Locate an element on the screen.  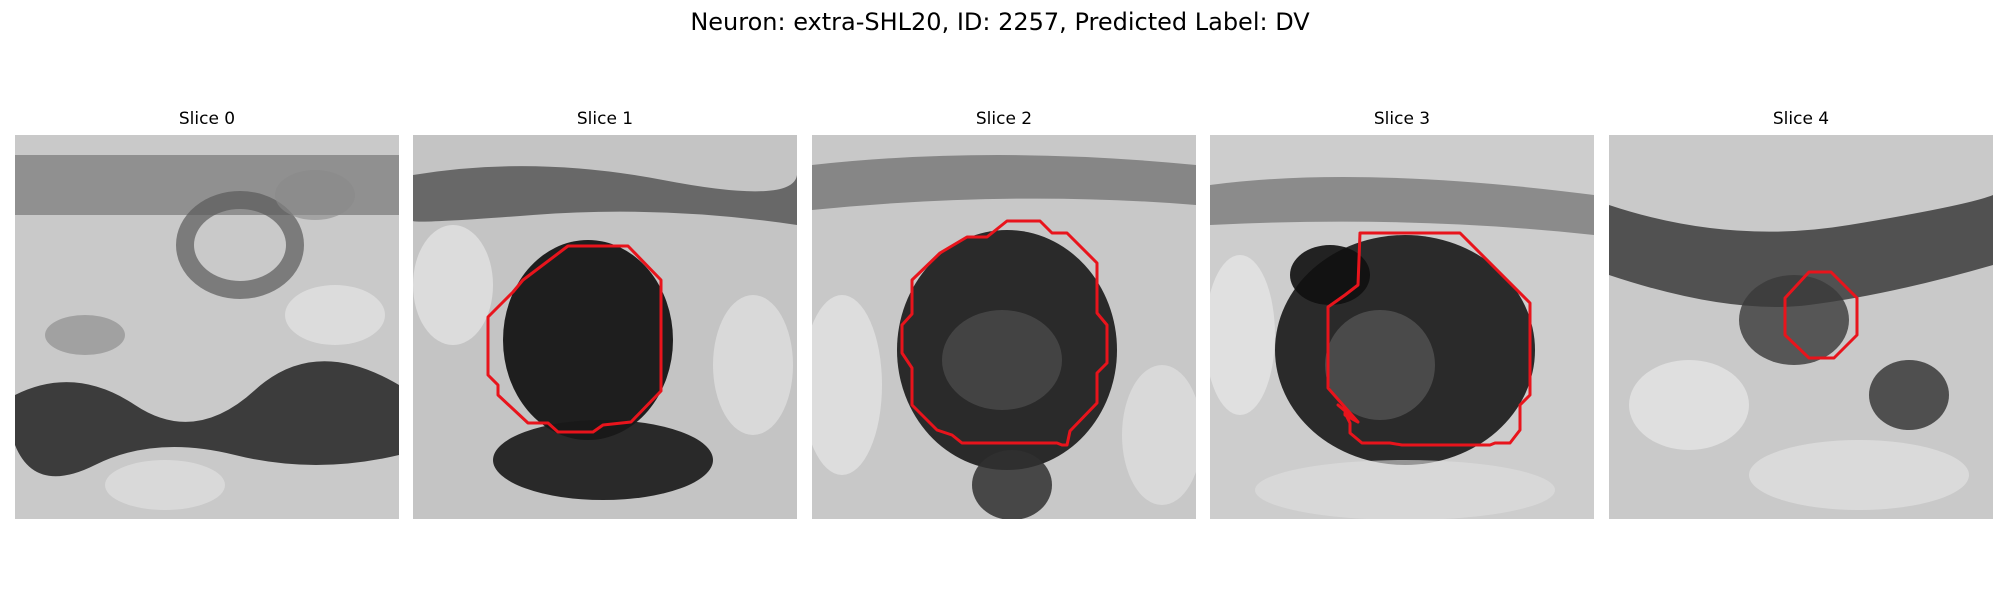
slice-title: Slice 2 is located at coordinates (1004, 119).